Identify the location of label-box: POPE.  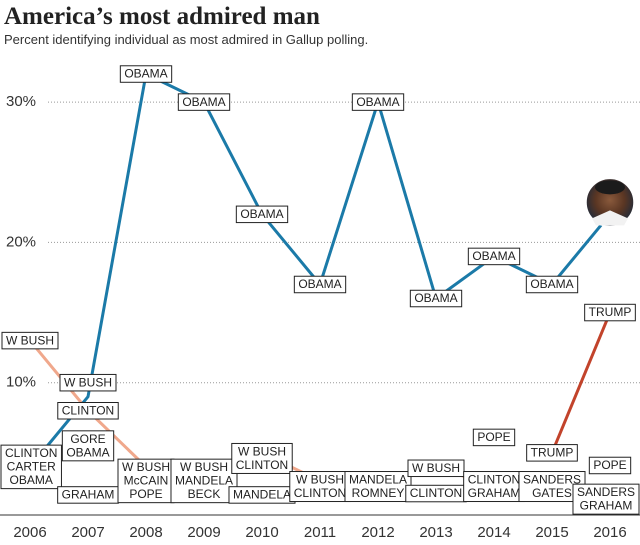
(494, 437).